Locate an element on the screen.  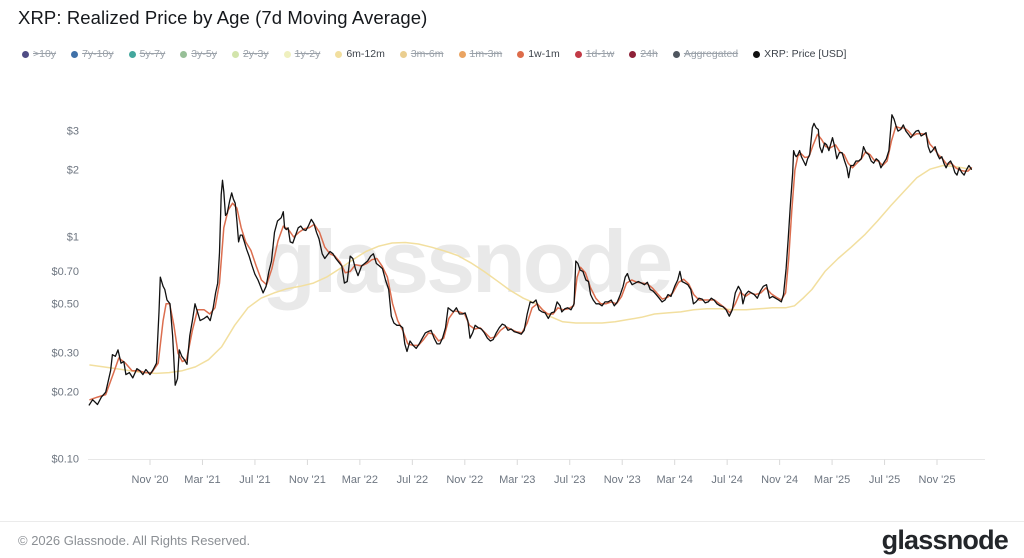
y-tick-label: $0.20 is located at coordinates (65, 393).